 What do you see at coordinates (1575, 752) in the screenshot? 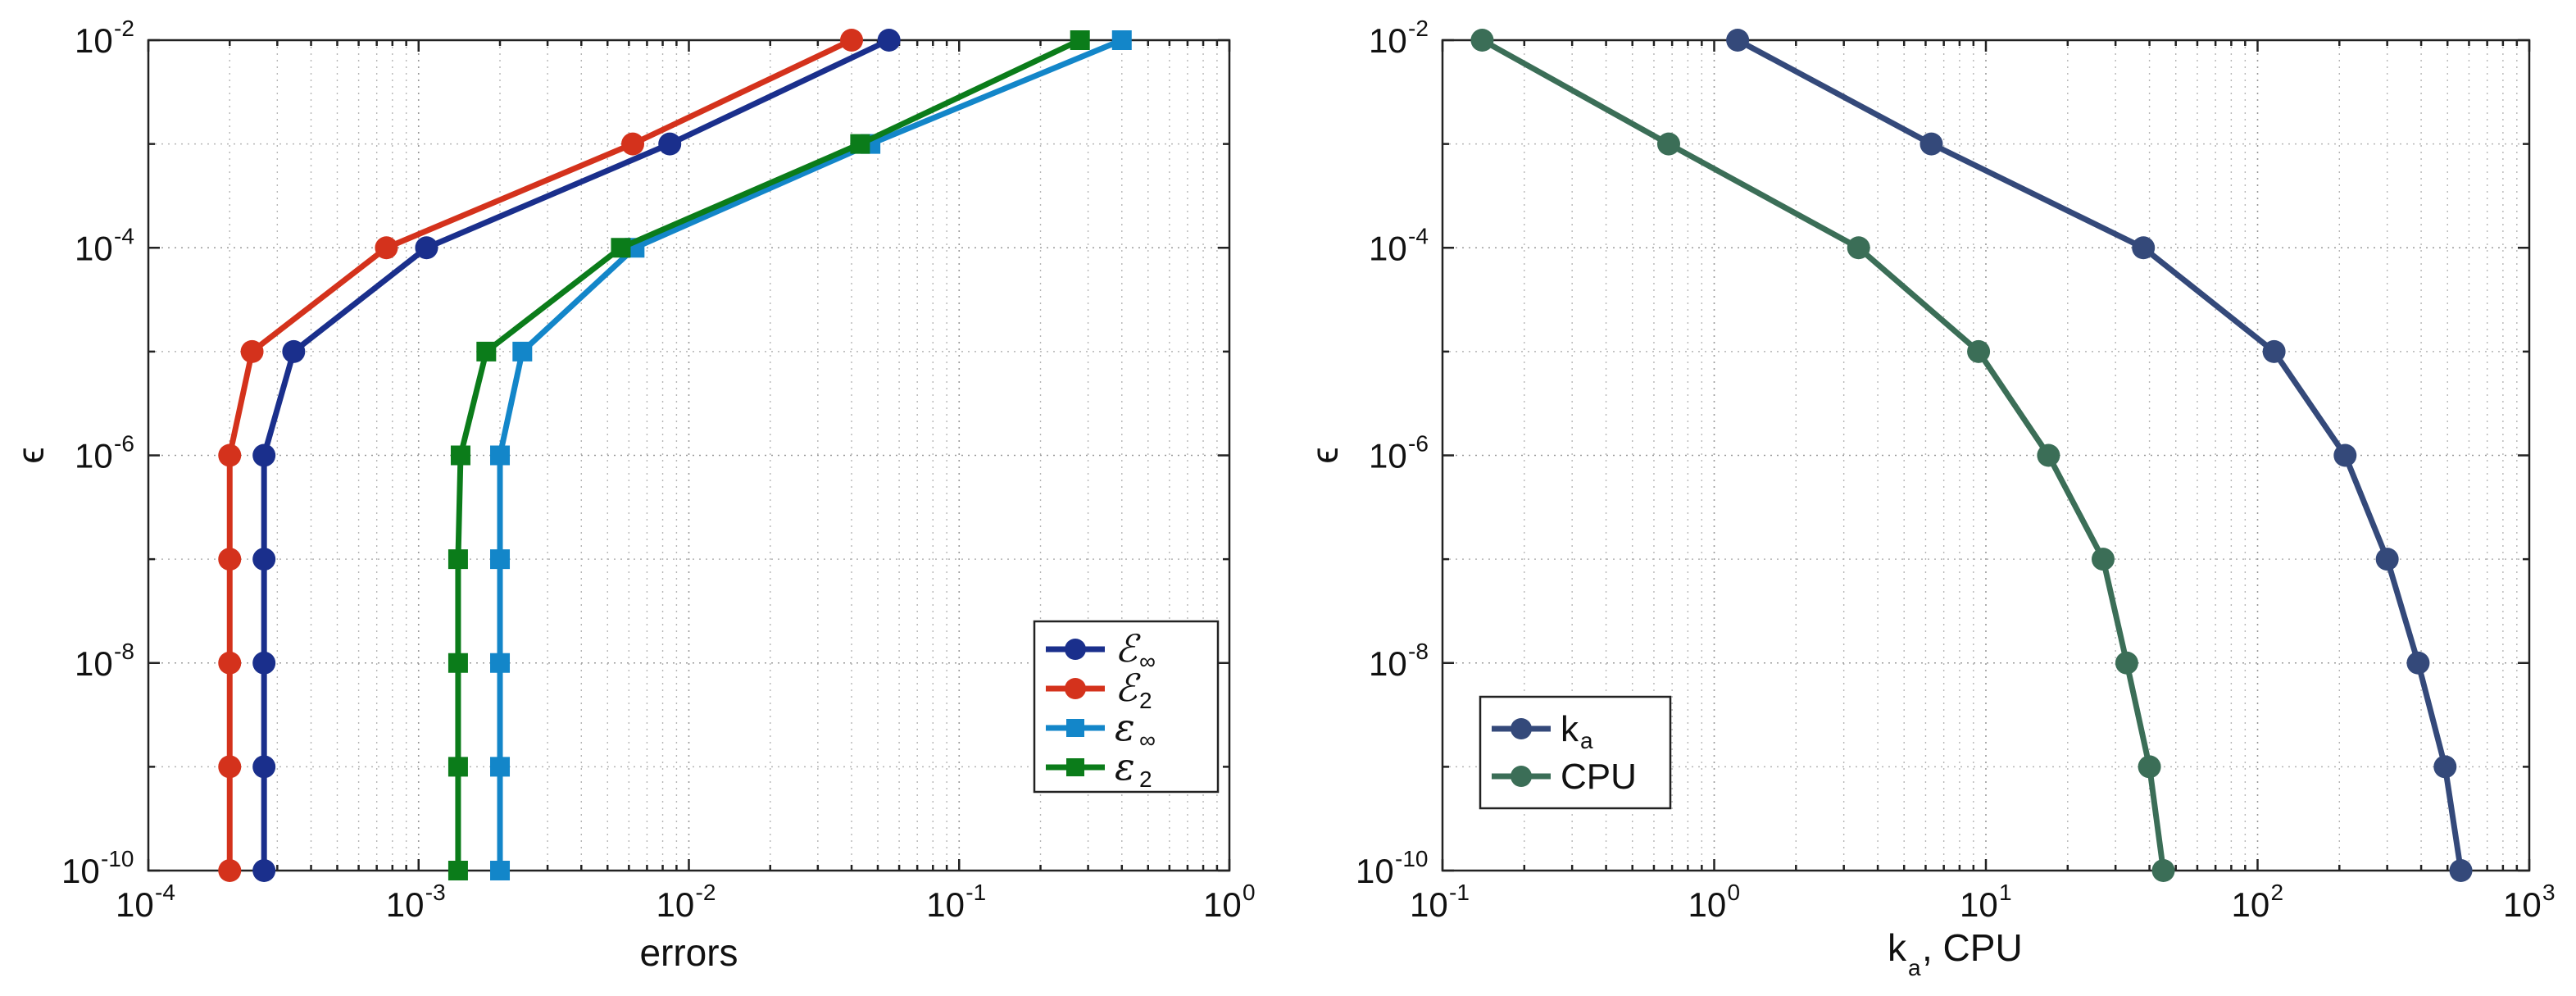
I see `legend-box` at bounding box center [1575, 752].